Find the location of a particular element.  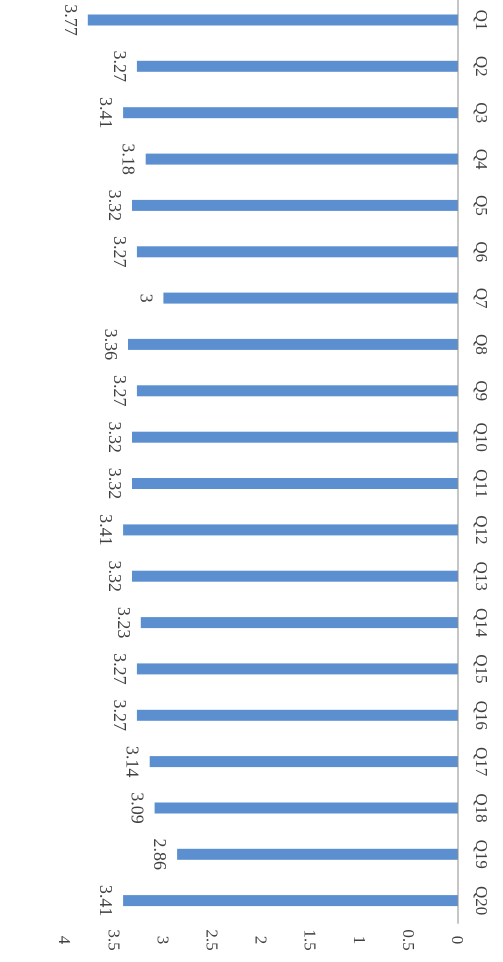

data-label-q3: 3.41 is located at coordinates (106, 112).